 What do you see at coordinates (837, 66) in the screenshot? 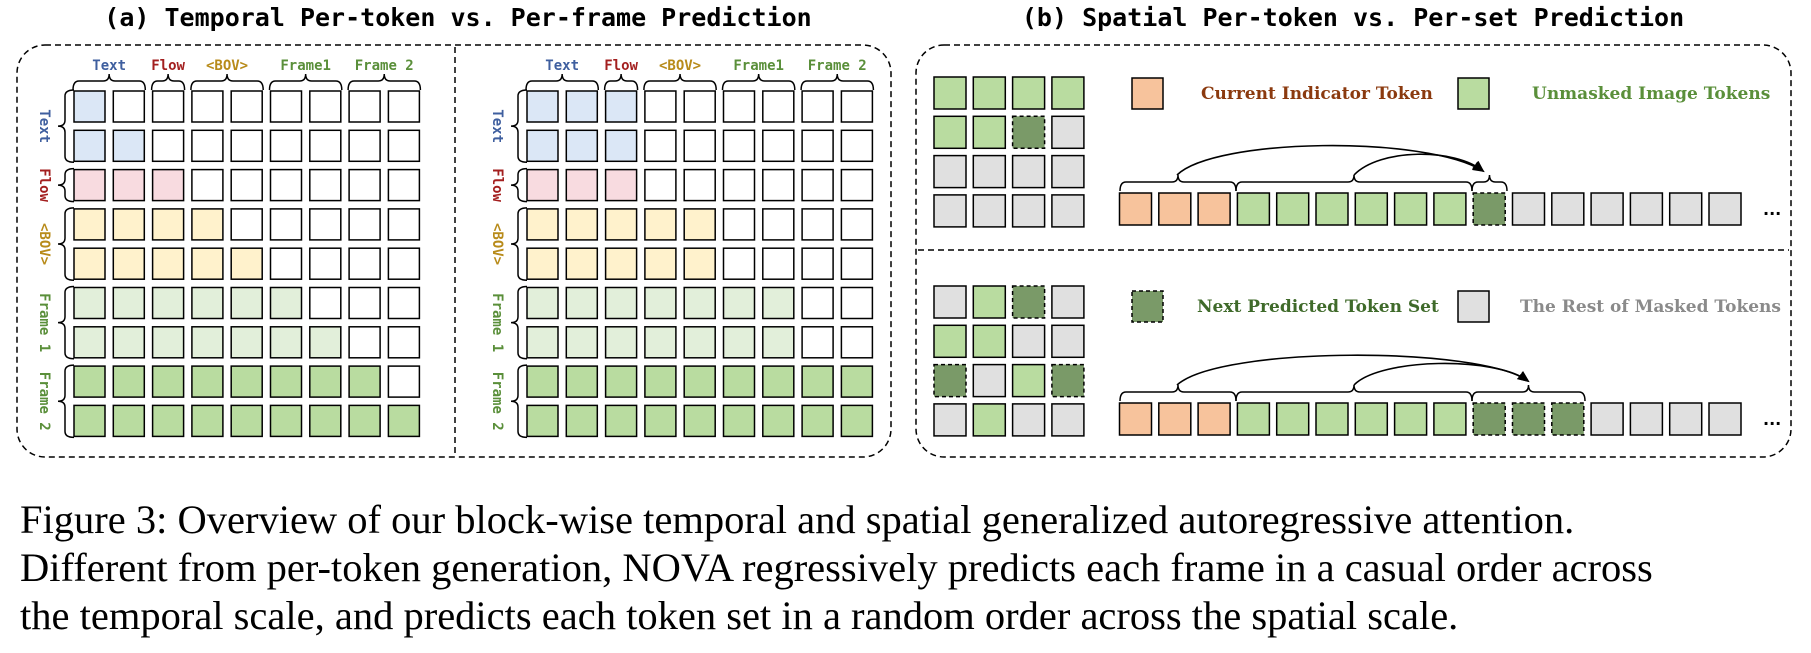
I see `per-frame-column-label-frame-2: Frame 2` at bounding box center [837, 66].